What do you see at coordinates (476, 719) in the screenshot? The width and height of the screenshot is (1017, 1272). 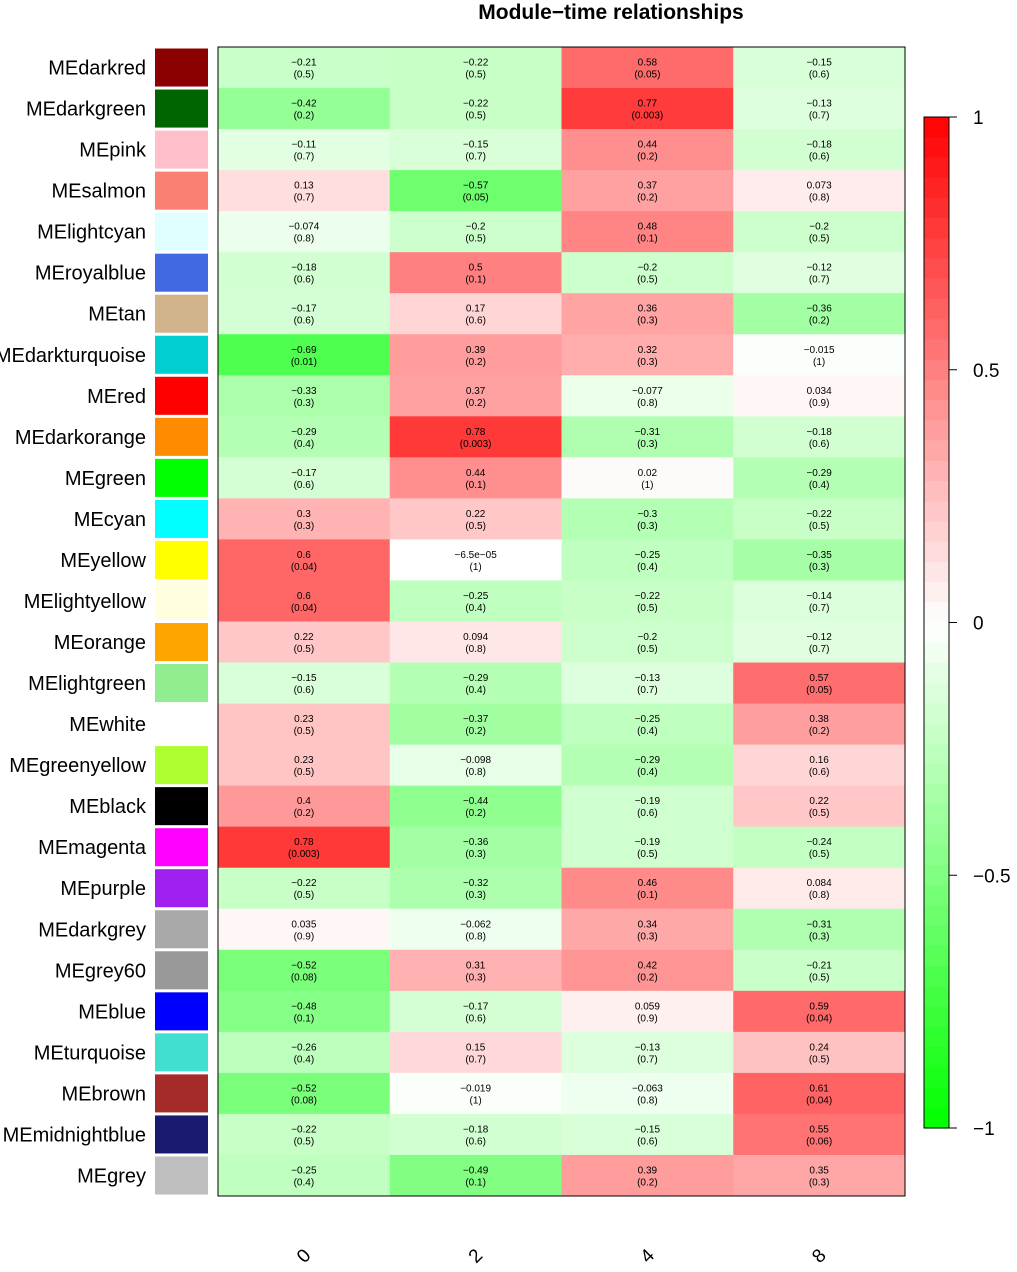 I see `cell-correlation-label: −0.37` at bounding box center [476, 719].